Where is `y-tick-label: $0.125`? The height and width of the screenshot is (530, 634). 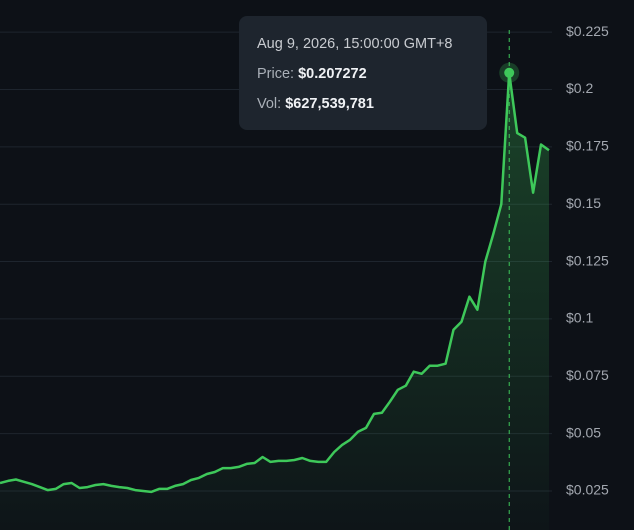 y-tick-label: $0.125 is located at coordinates (587, 260).